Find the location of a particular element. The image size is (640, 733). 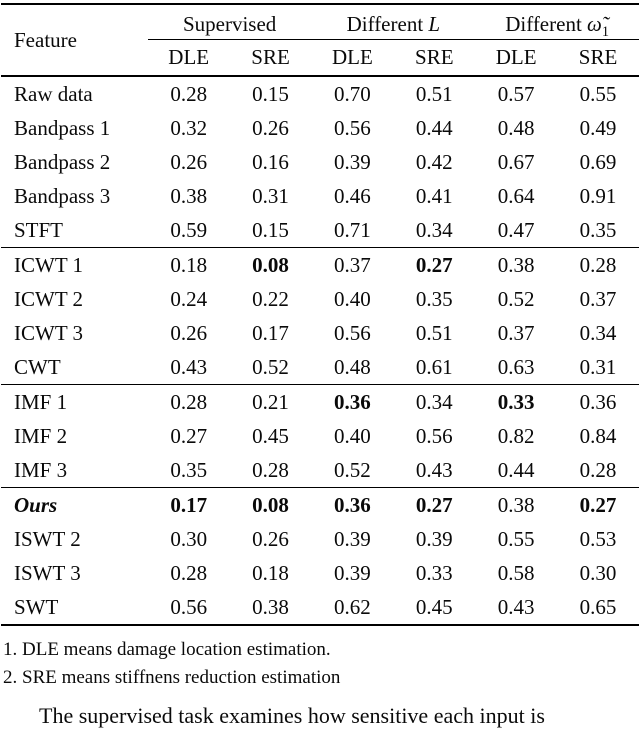

feature-cell: STFT is located at coordinates (39, 230).